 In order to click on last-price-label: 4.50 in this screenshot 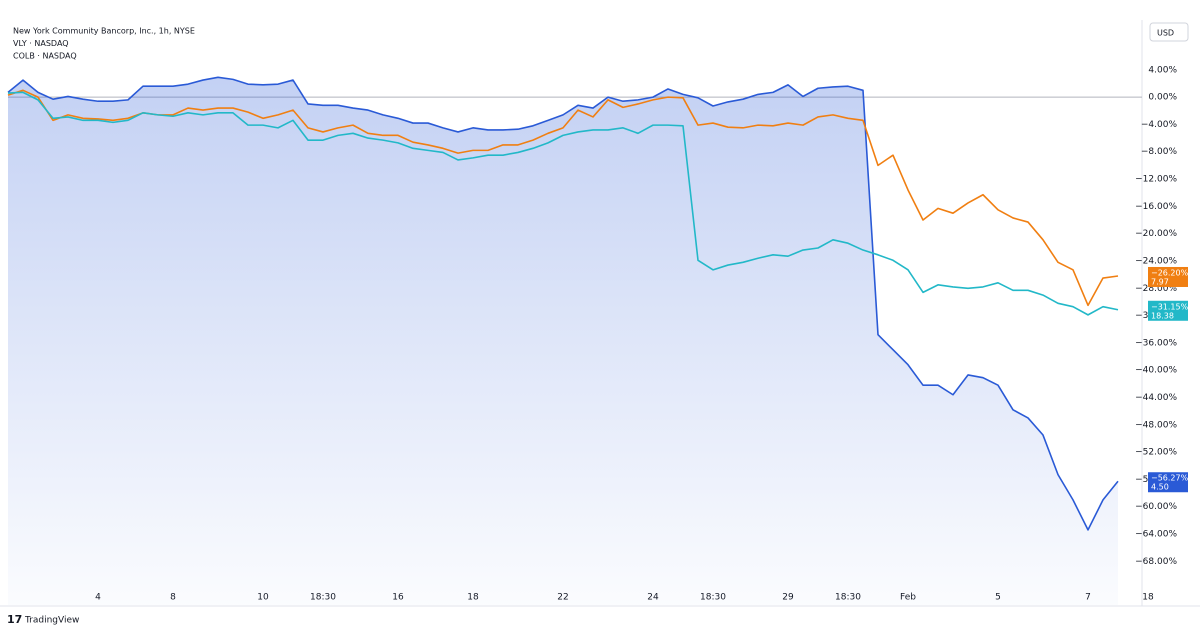, I will do `click(1160, 487)`.